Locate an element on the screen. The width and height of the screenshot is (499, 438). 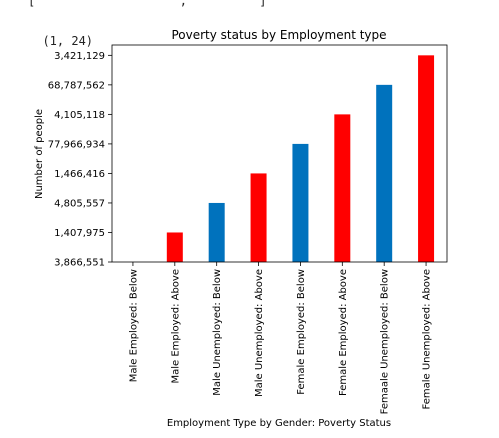
x-tick-label: Male Unemployed: Above is located at coordinates (259, 333).